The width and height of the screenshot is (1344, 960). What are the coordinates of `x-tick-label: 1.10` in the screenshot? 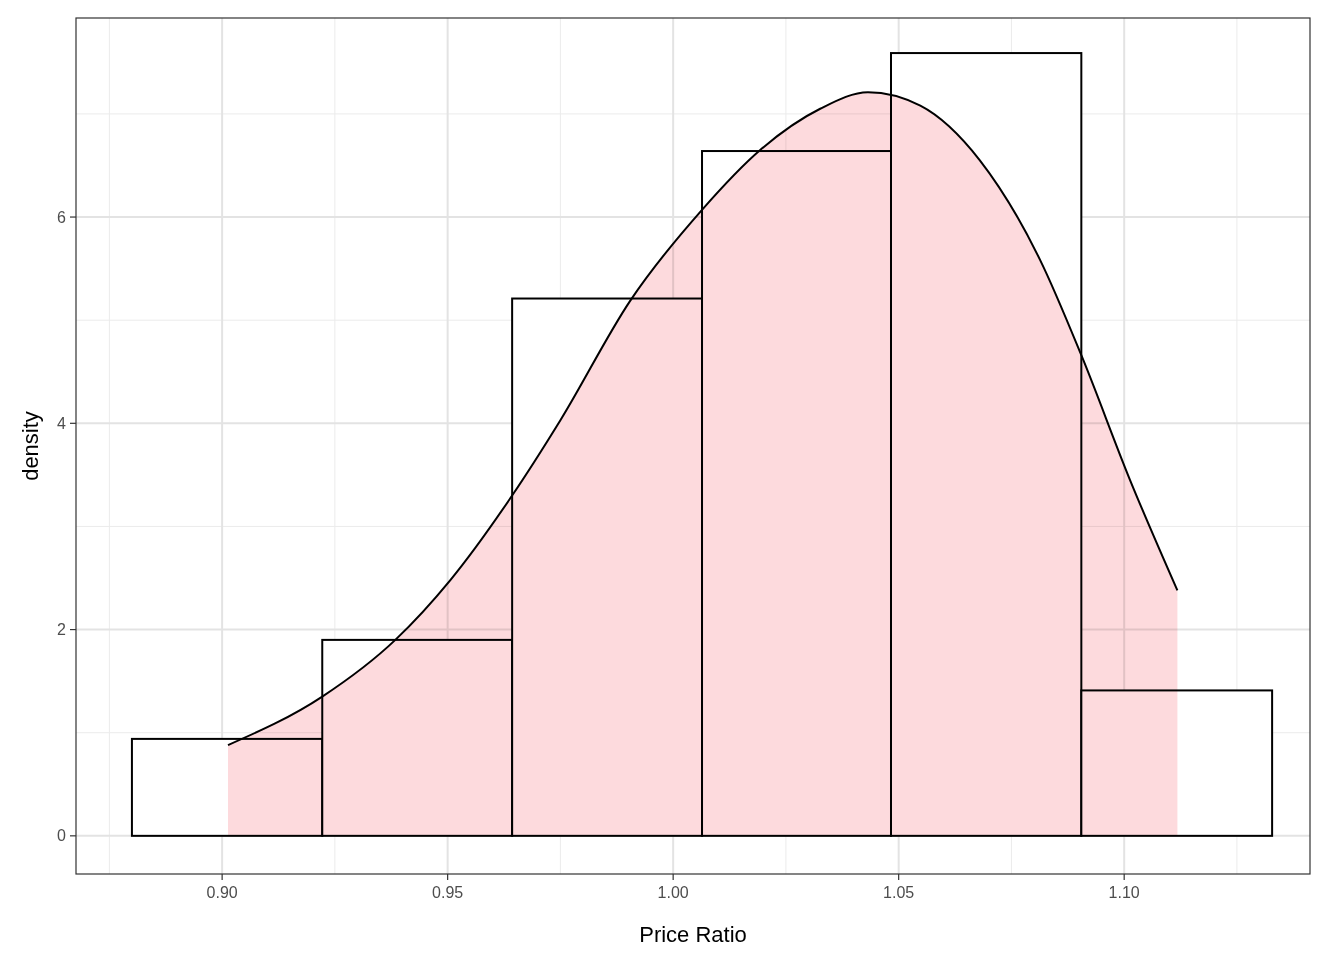 It's located at (1124, 892).